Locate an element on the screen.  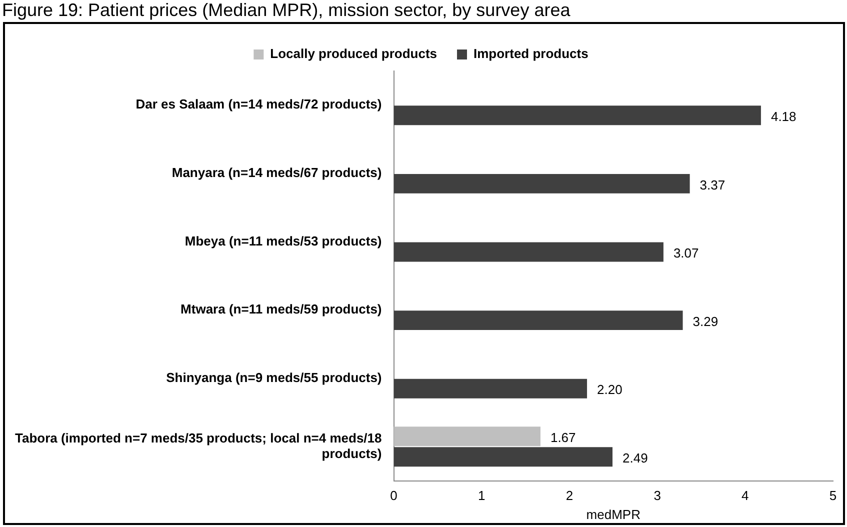
data-label: 3.29 is located at coordinates (705, 321).